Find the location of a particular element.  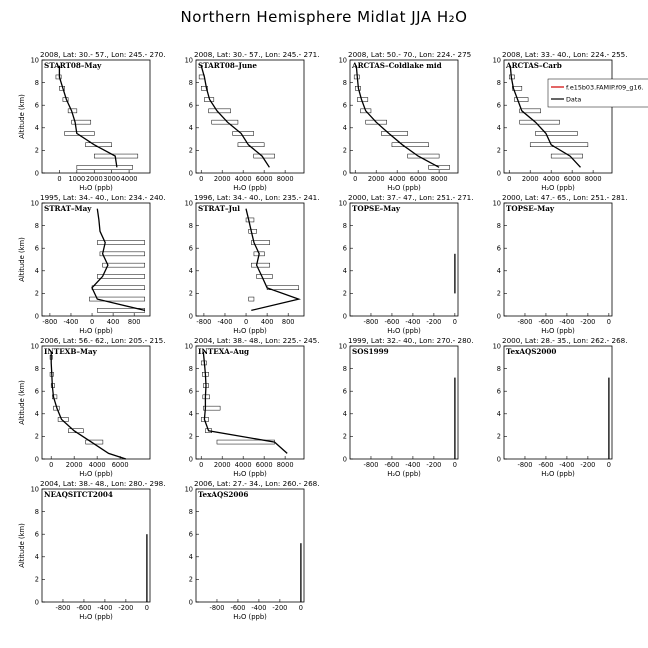

panel-frame is located at coordinates (558, 259).